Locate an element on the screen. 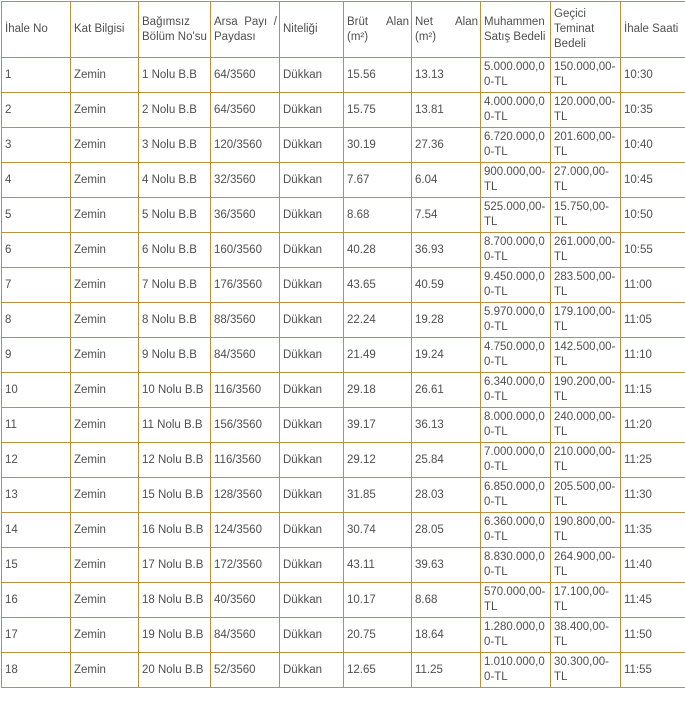 This screenshot has width=685, height=715. cell-bagimsiz-bolum-nosu: 1 Nolu B.B is located at coordinates (174, 75).